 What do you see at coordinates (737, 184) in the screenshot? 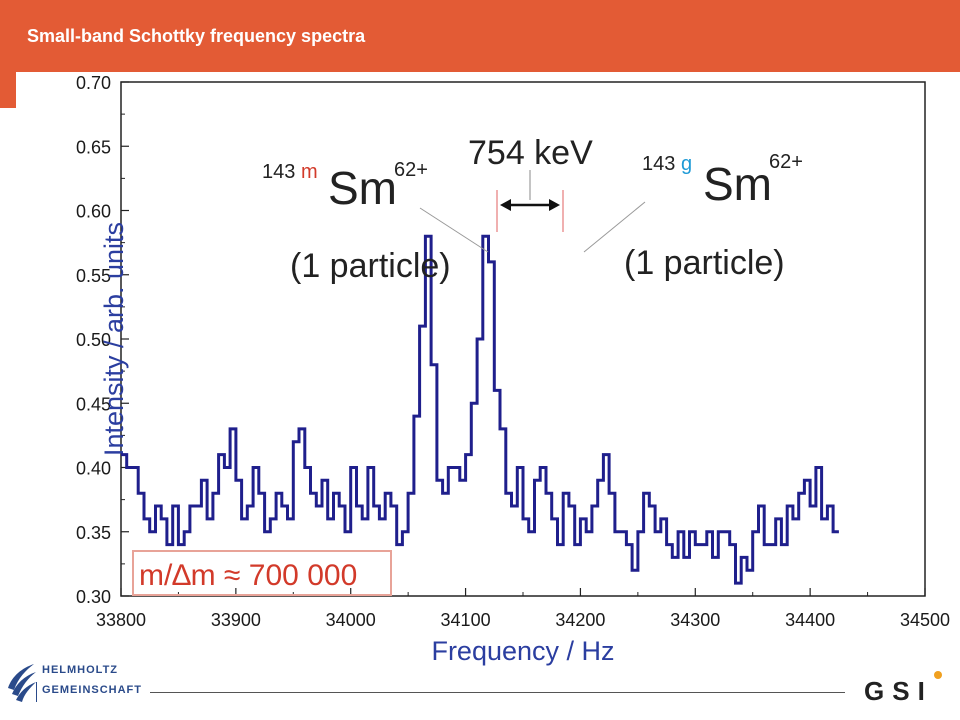
I see `right-isotope-symbol: Sm` at bounding box center [737, 184].